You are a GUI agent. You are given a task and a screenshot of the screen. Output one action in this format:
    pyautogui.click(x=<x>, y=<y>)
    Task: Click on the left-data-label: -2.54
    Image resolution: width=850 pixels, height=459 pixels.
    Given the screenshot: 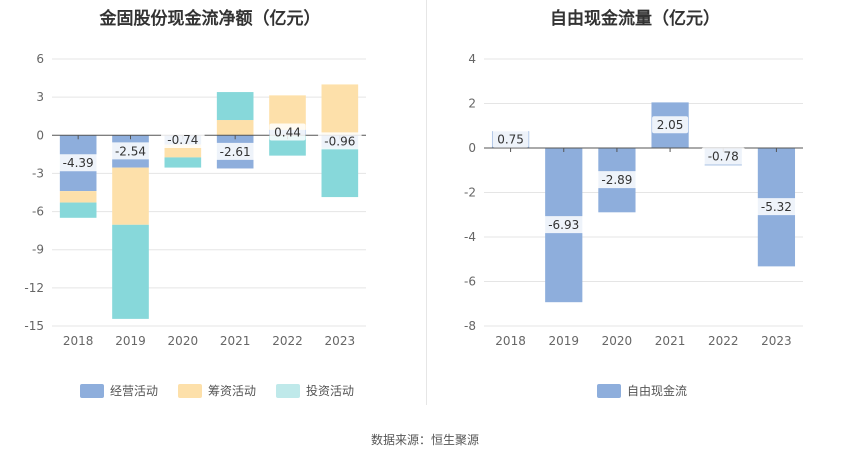 What is the action you would take?
    pyautogui.click(x=130, y=151)
    